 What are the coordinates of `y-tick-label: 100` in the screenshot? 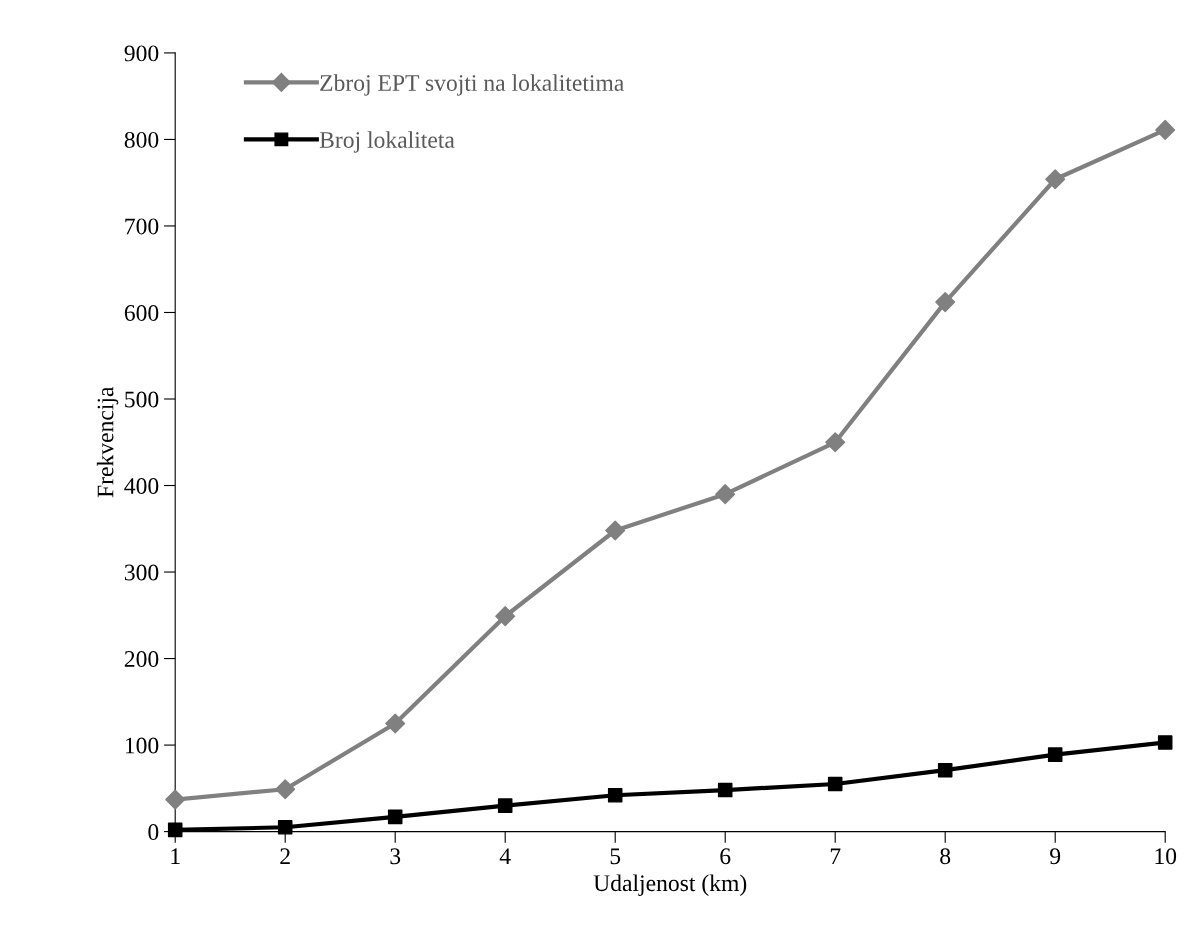 It's located at (142, 745).